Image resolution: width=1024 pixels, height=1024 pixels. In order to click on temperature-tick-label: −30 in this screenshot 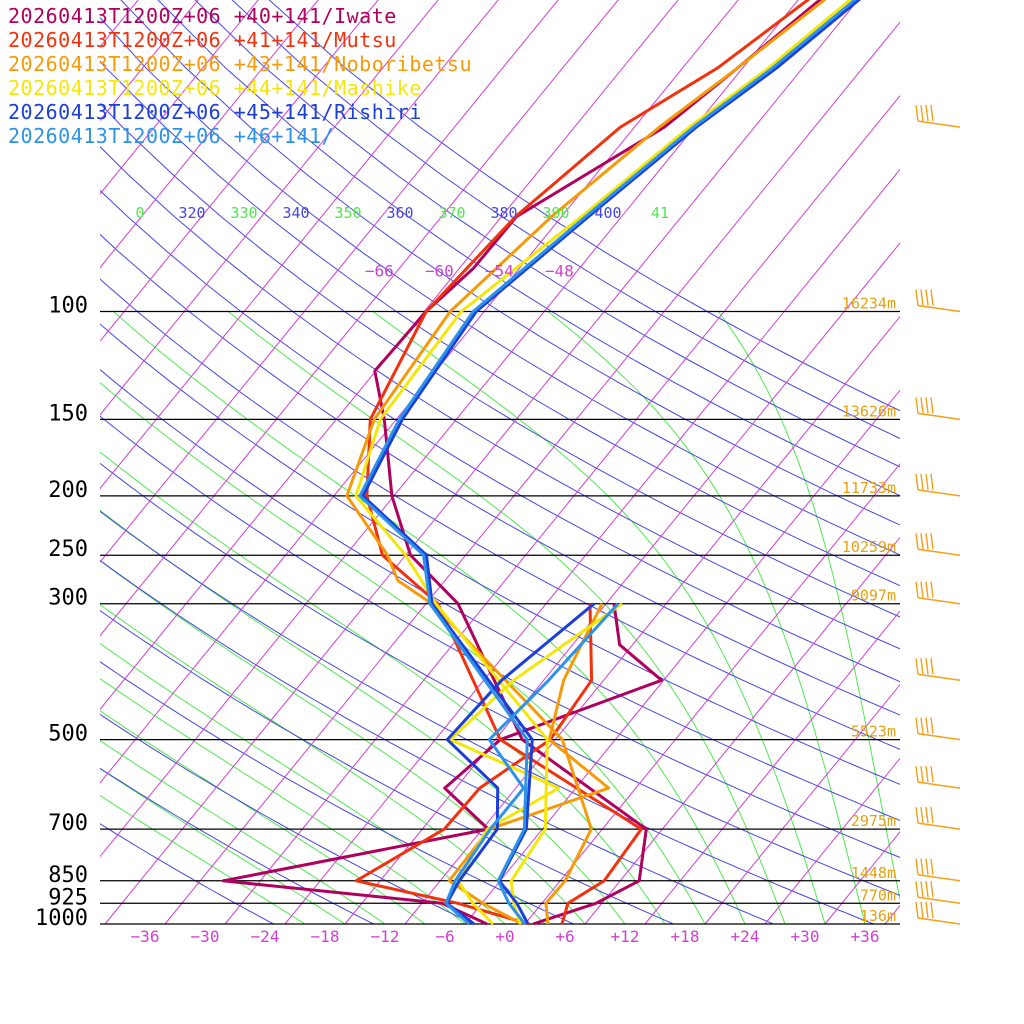, I will do `click(205, 936)`.